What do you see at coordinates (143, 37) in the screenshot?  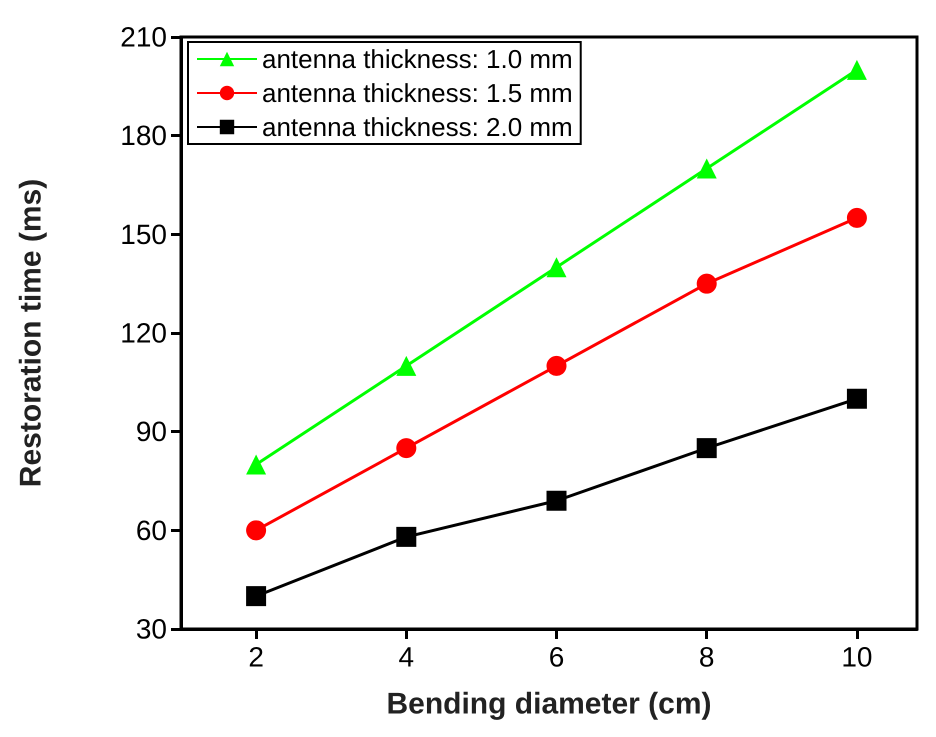 I see `y-tick-label: 210` at bounding box center [143, 37].